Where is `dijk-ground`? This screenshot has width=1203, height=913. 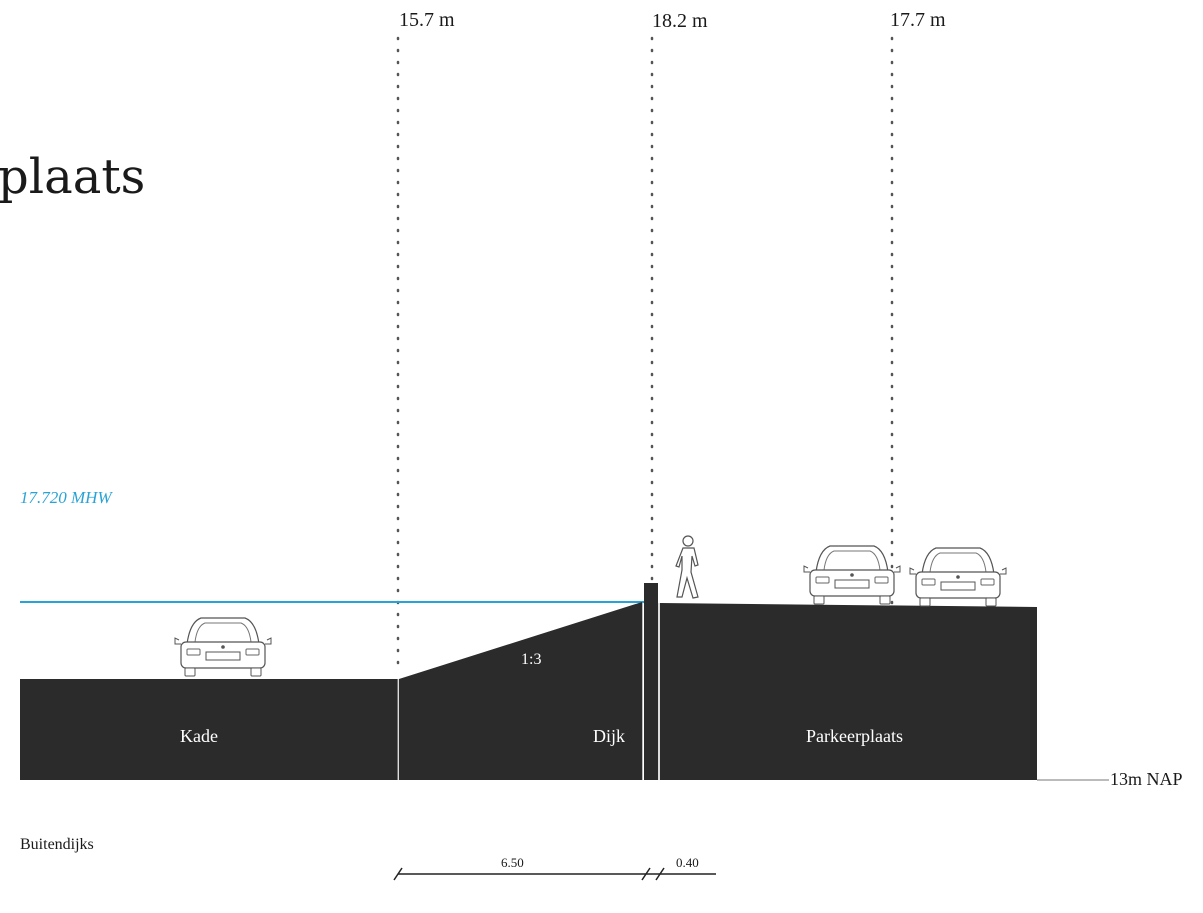
dijk-ground is located at coordinates (520, 691).